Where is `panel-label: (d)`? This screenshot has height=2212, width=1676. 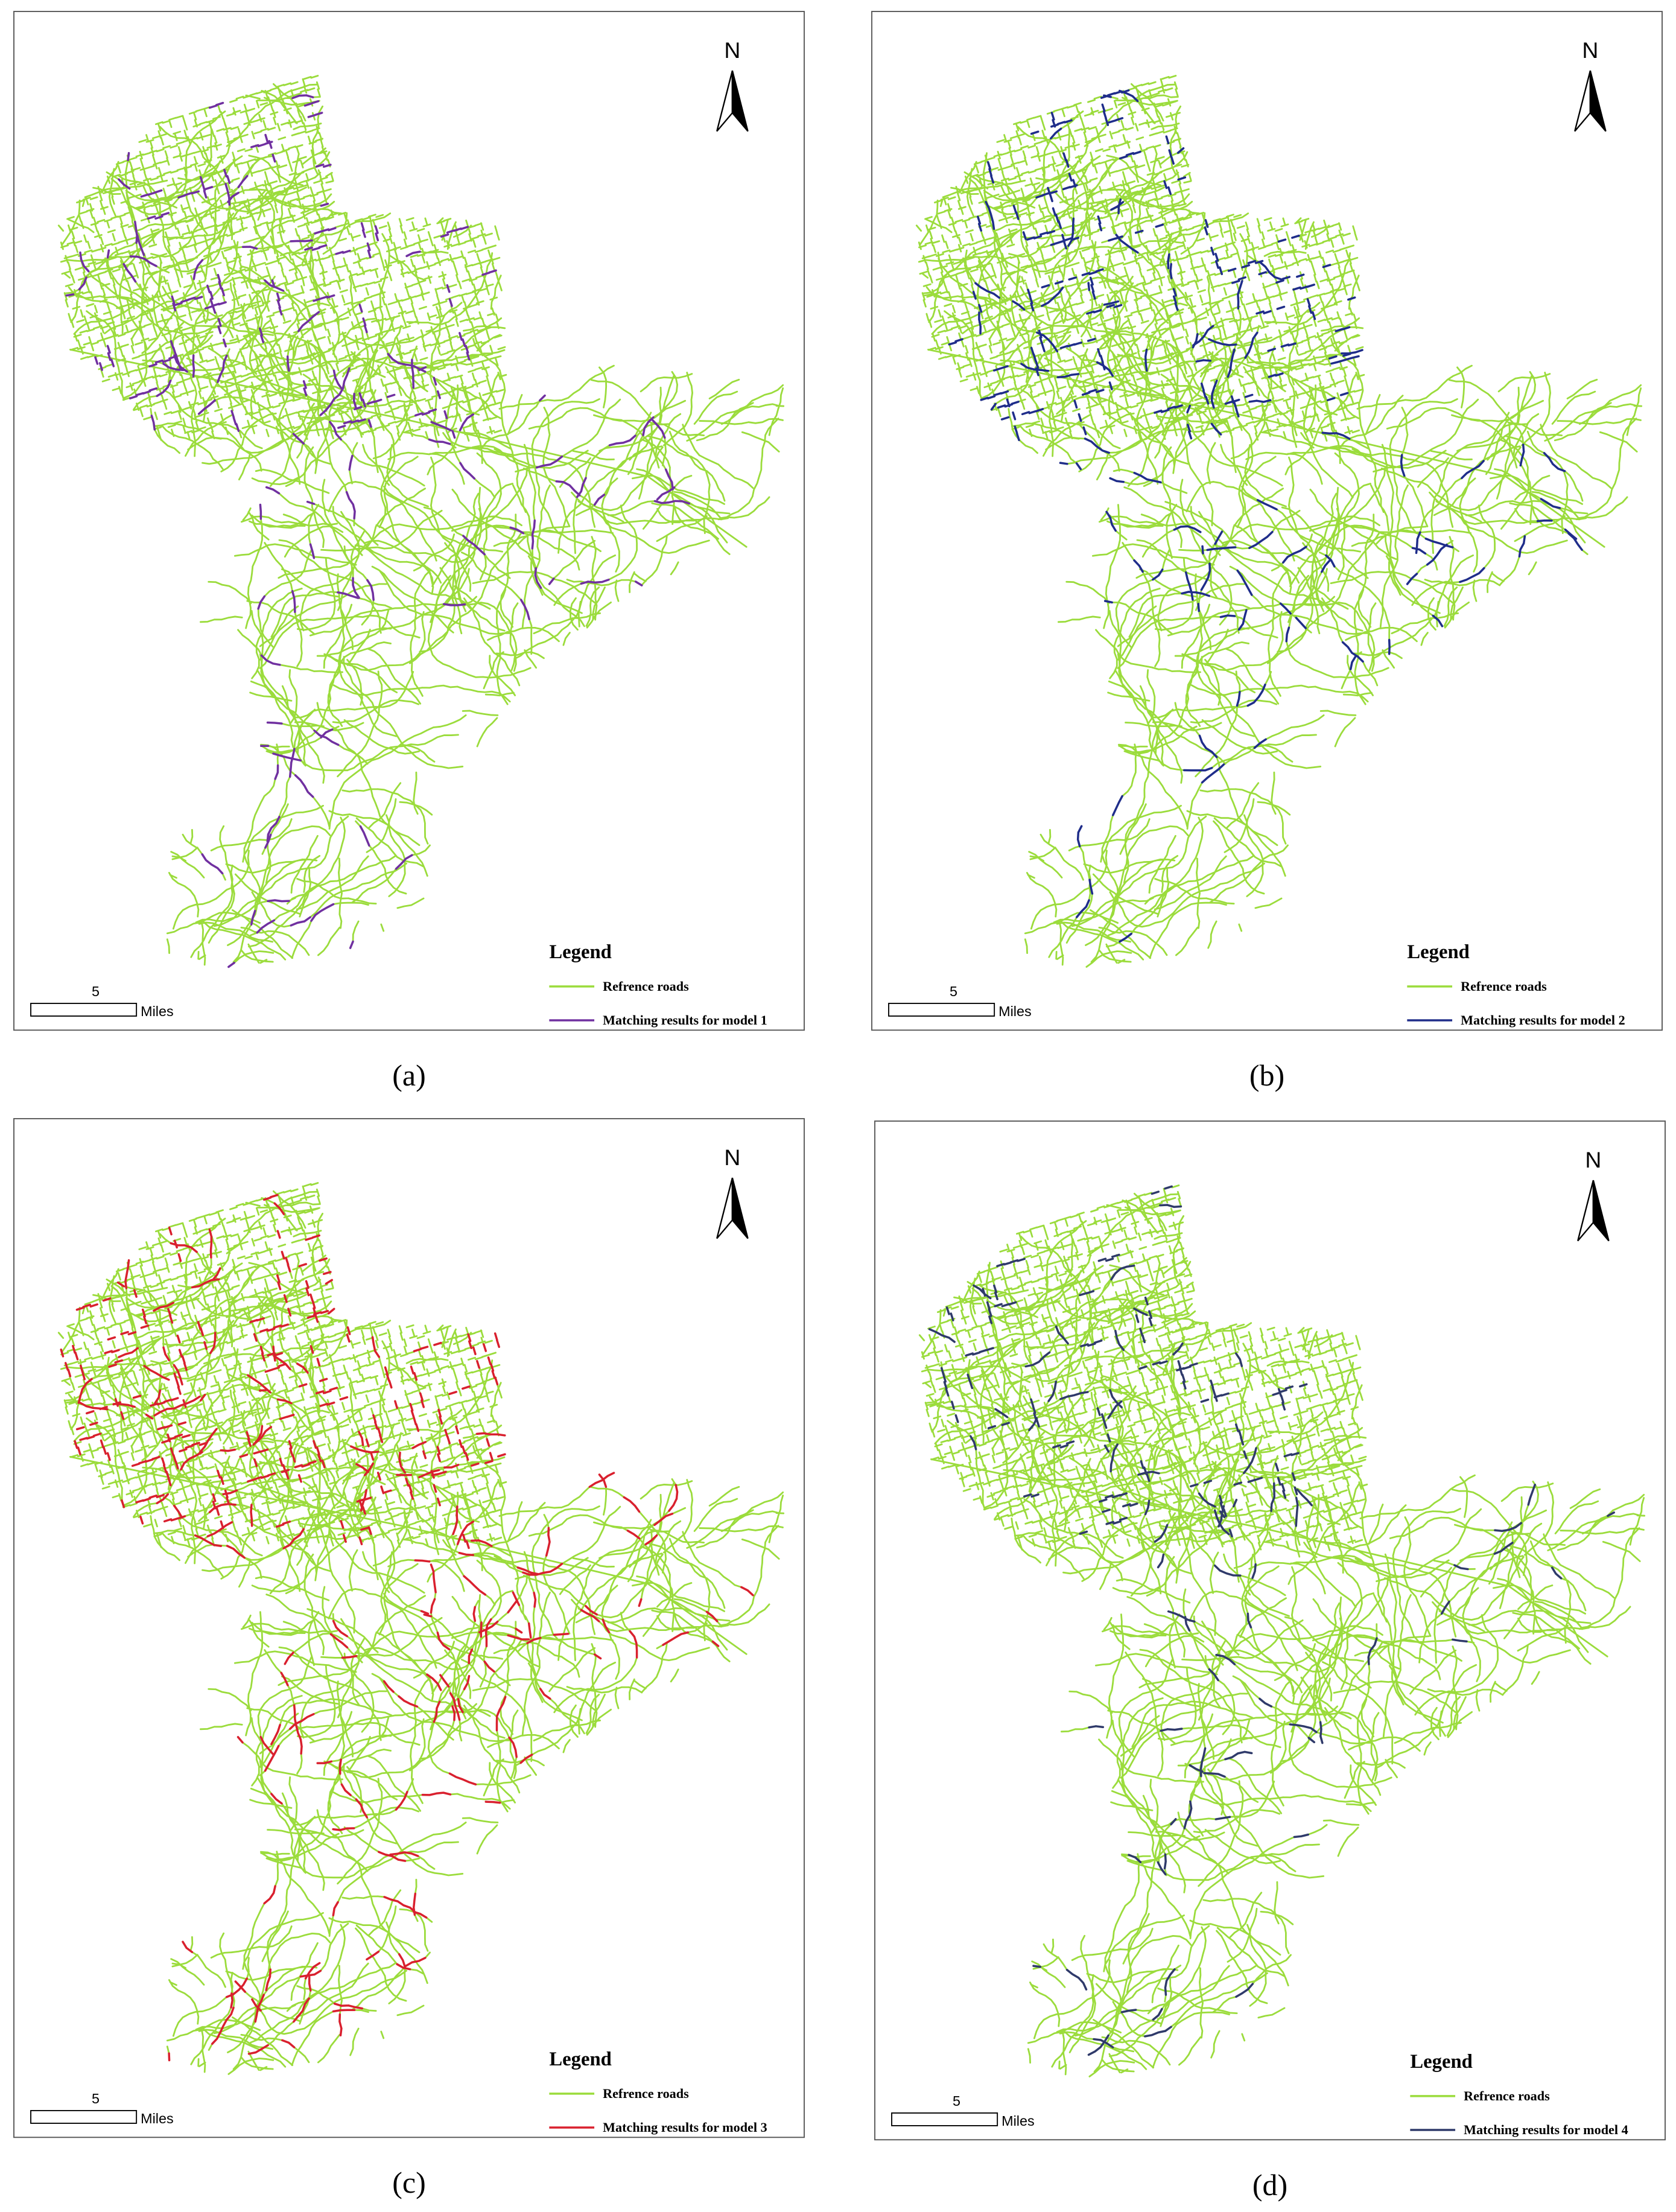
panel-label: (d) is located at coordinates (1269, 2185).